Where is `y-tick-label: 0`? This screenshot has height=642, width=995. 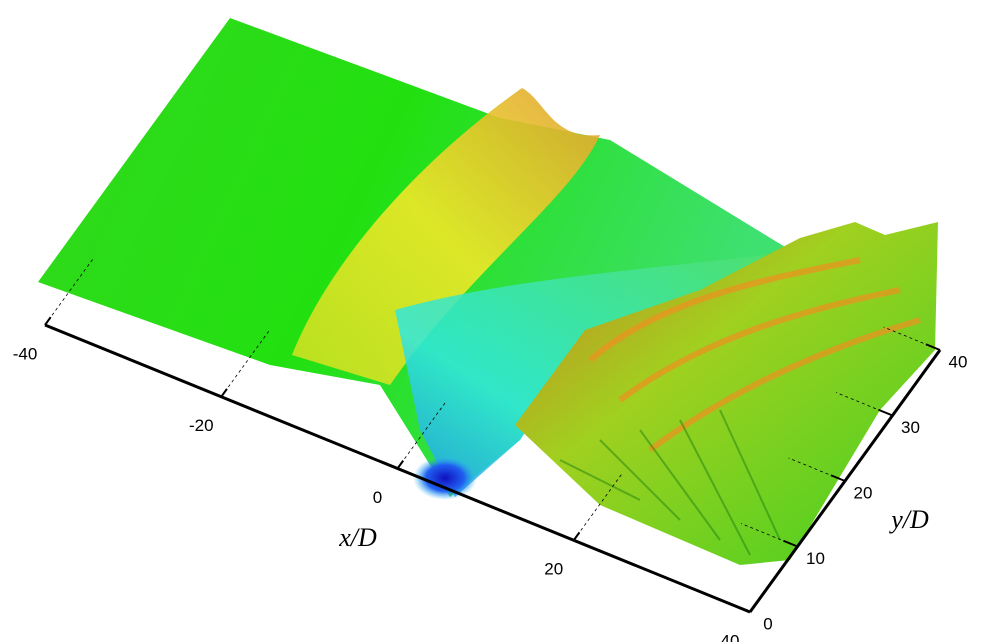
y-tick-label: 0 is located at coordinates (767, 623).